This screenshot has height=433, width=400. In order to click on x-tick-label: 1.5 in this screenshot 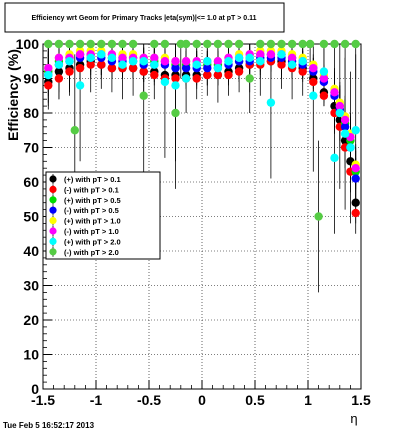, I will do `click(361, 400)`.